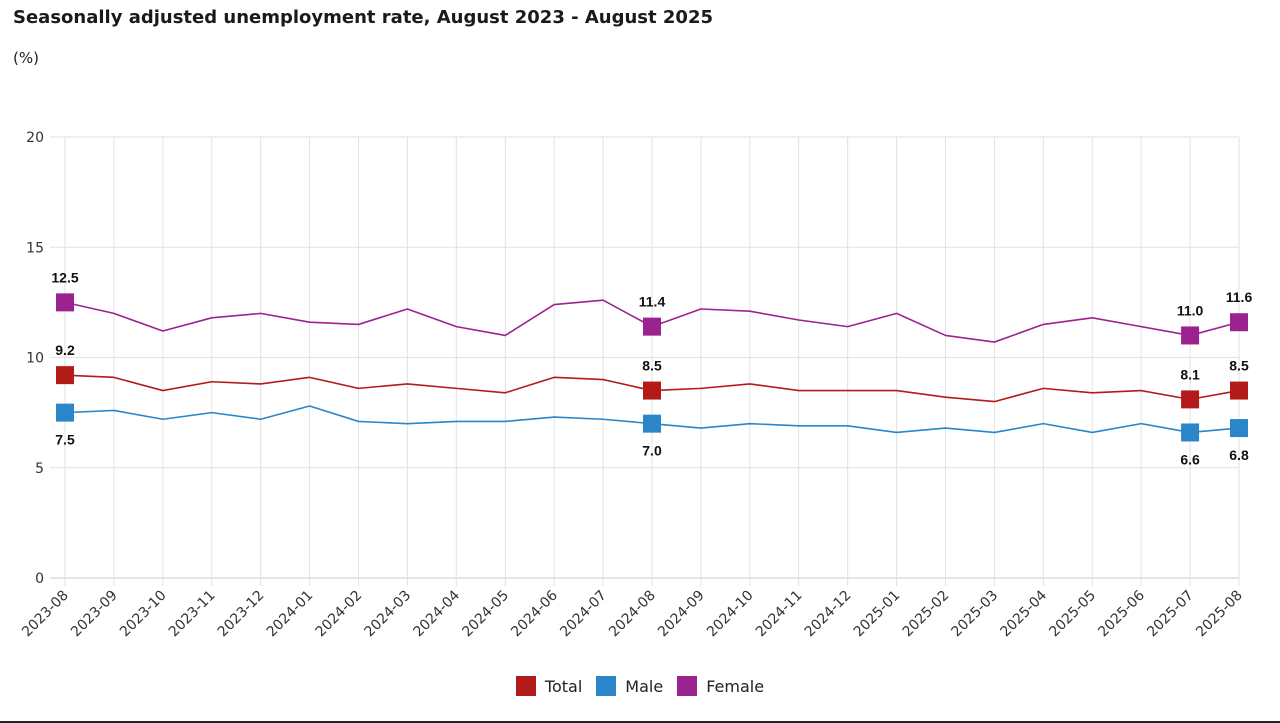  Describe the element at coordinates (730, 614) in the screenshot. I see `x-tick-label: 2024-10` at that location.